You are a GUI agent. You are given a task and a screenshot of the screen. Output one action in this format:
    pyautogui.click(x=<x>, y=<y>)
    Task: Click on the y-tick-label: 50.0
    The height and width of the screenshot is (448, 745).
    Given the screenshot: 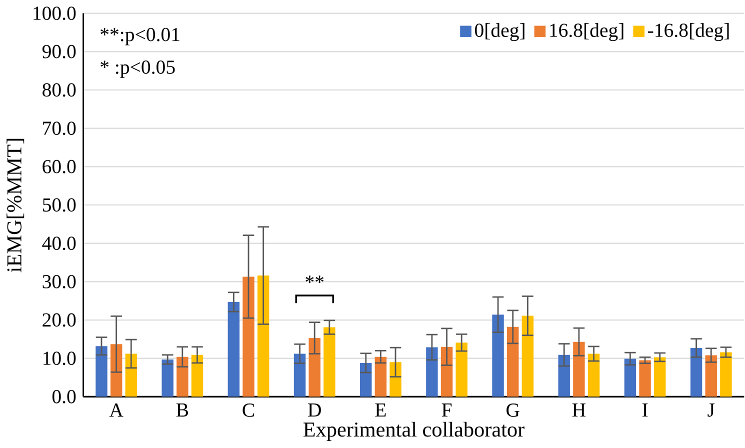 What is the action you would take?
    pyautogui.click(x=59, y=205)
    